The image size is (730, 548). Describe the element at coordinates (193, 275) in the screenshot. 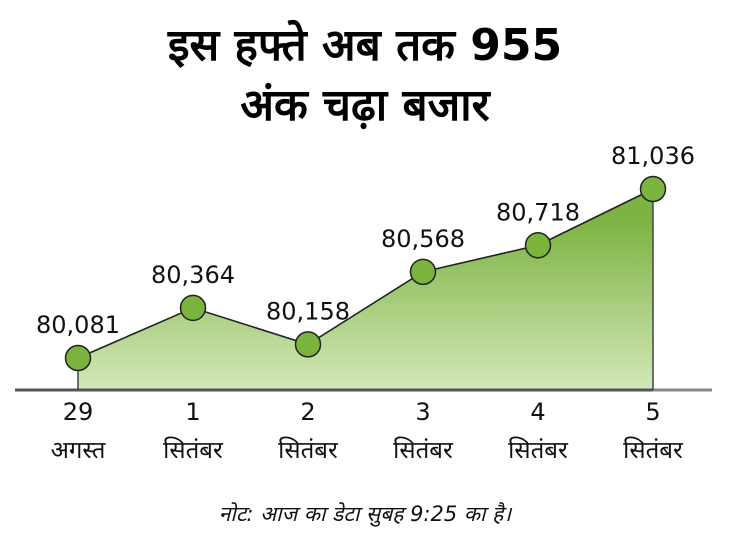

I see `data-value-label: 80,364` at that location.